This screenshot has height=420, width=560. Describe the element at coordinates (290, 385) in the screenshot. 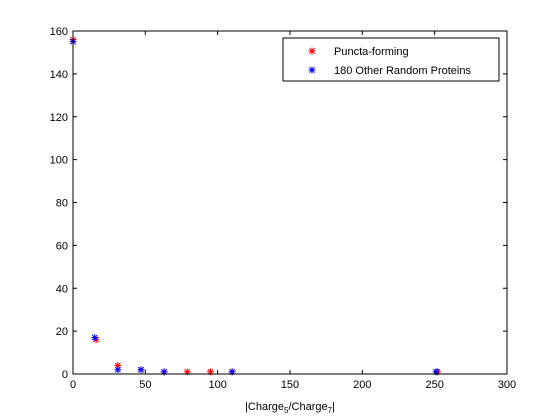

I see `x-tick-label: 150` at that location.